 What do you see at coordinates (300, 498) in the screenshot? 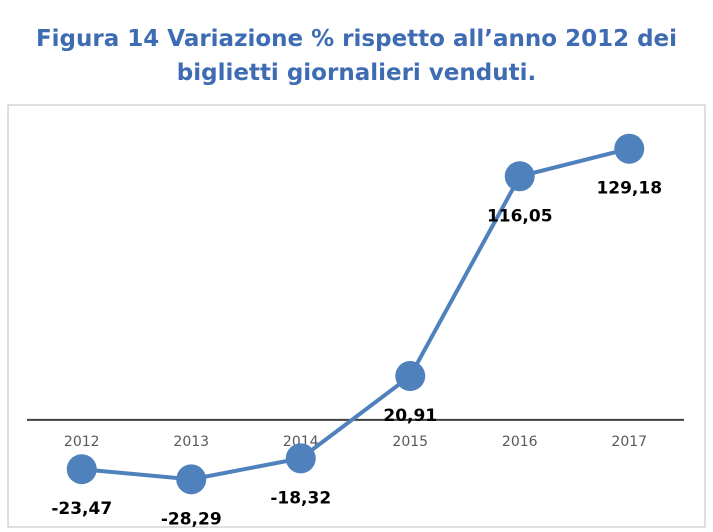
I see `data-label: -18,32` at bounding box center [300, 498].